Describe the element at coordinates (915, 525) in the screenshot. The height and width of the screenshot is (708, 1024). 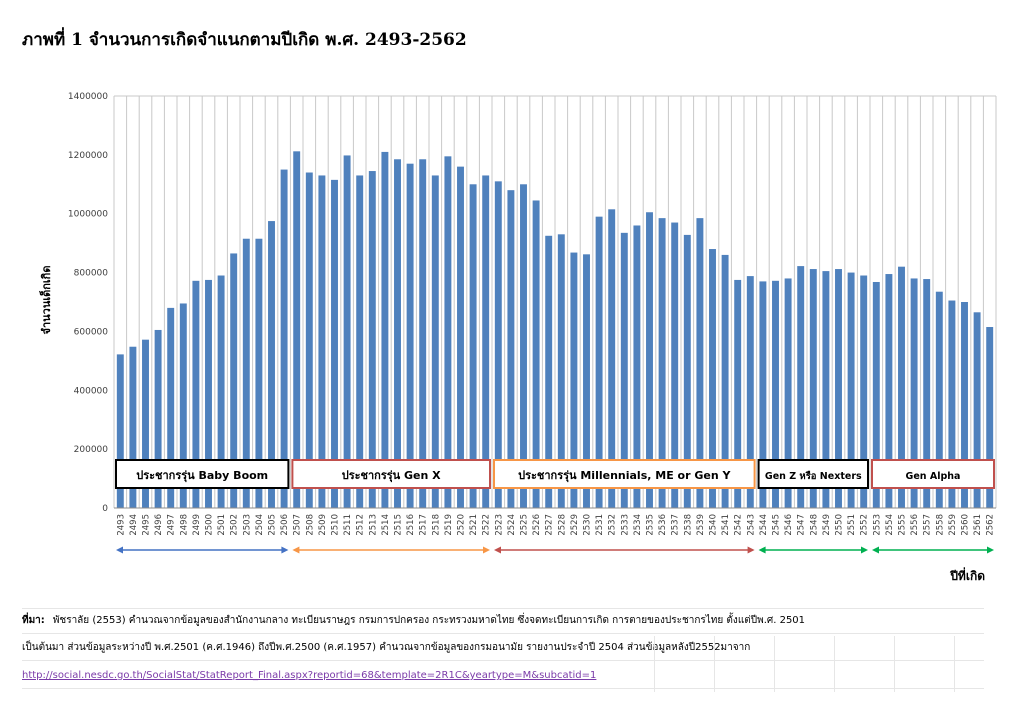
I see `x-tick-label: 2556` at that location.